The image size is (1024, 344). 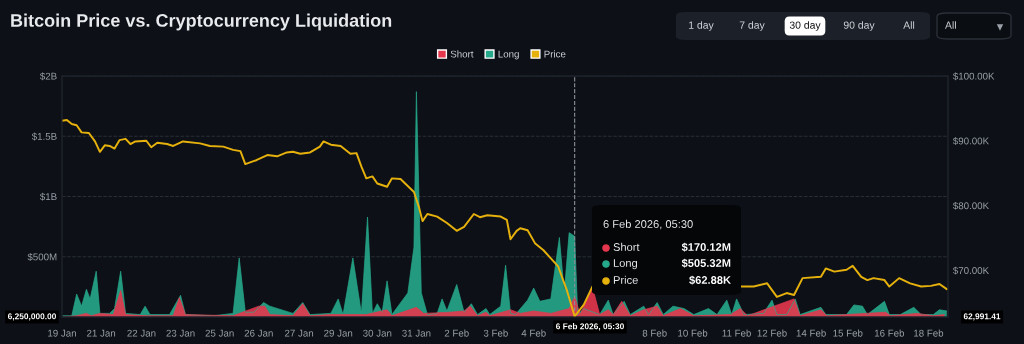 I want to click on x-tick-label: 25 Jan, so click(x=219, y=333).